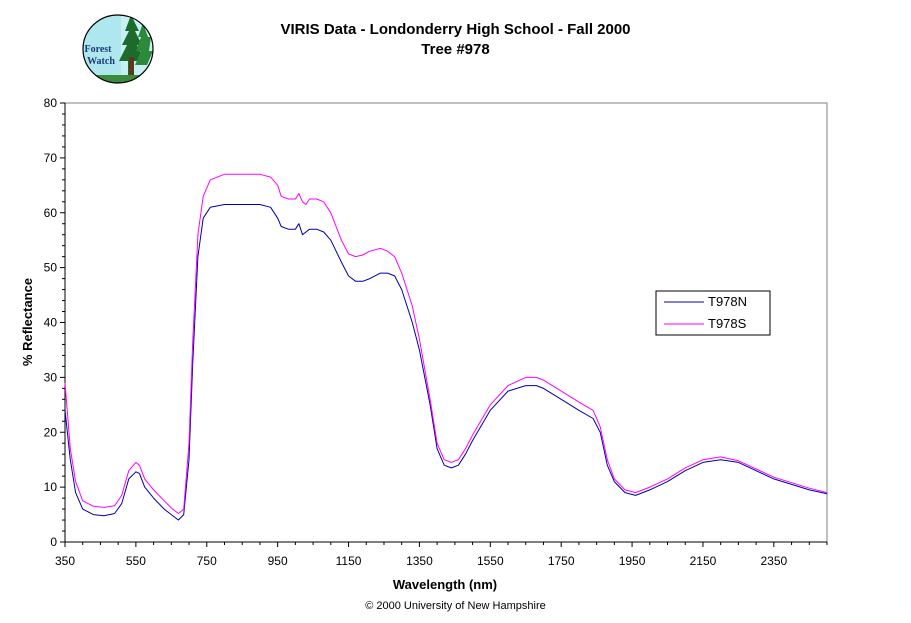 The height and width of the screenshot is (623, 911). What do you see at coordinates (118, 49) in the screenshot?
I see `forest-watch-logo: Forest Watch` at bounding box center [118, 49].